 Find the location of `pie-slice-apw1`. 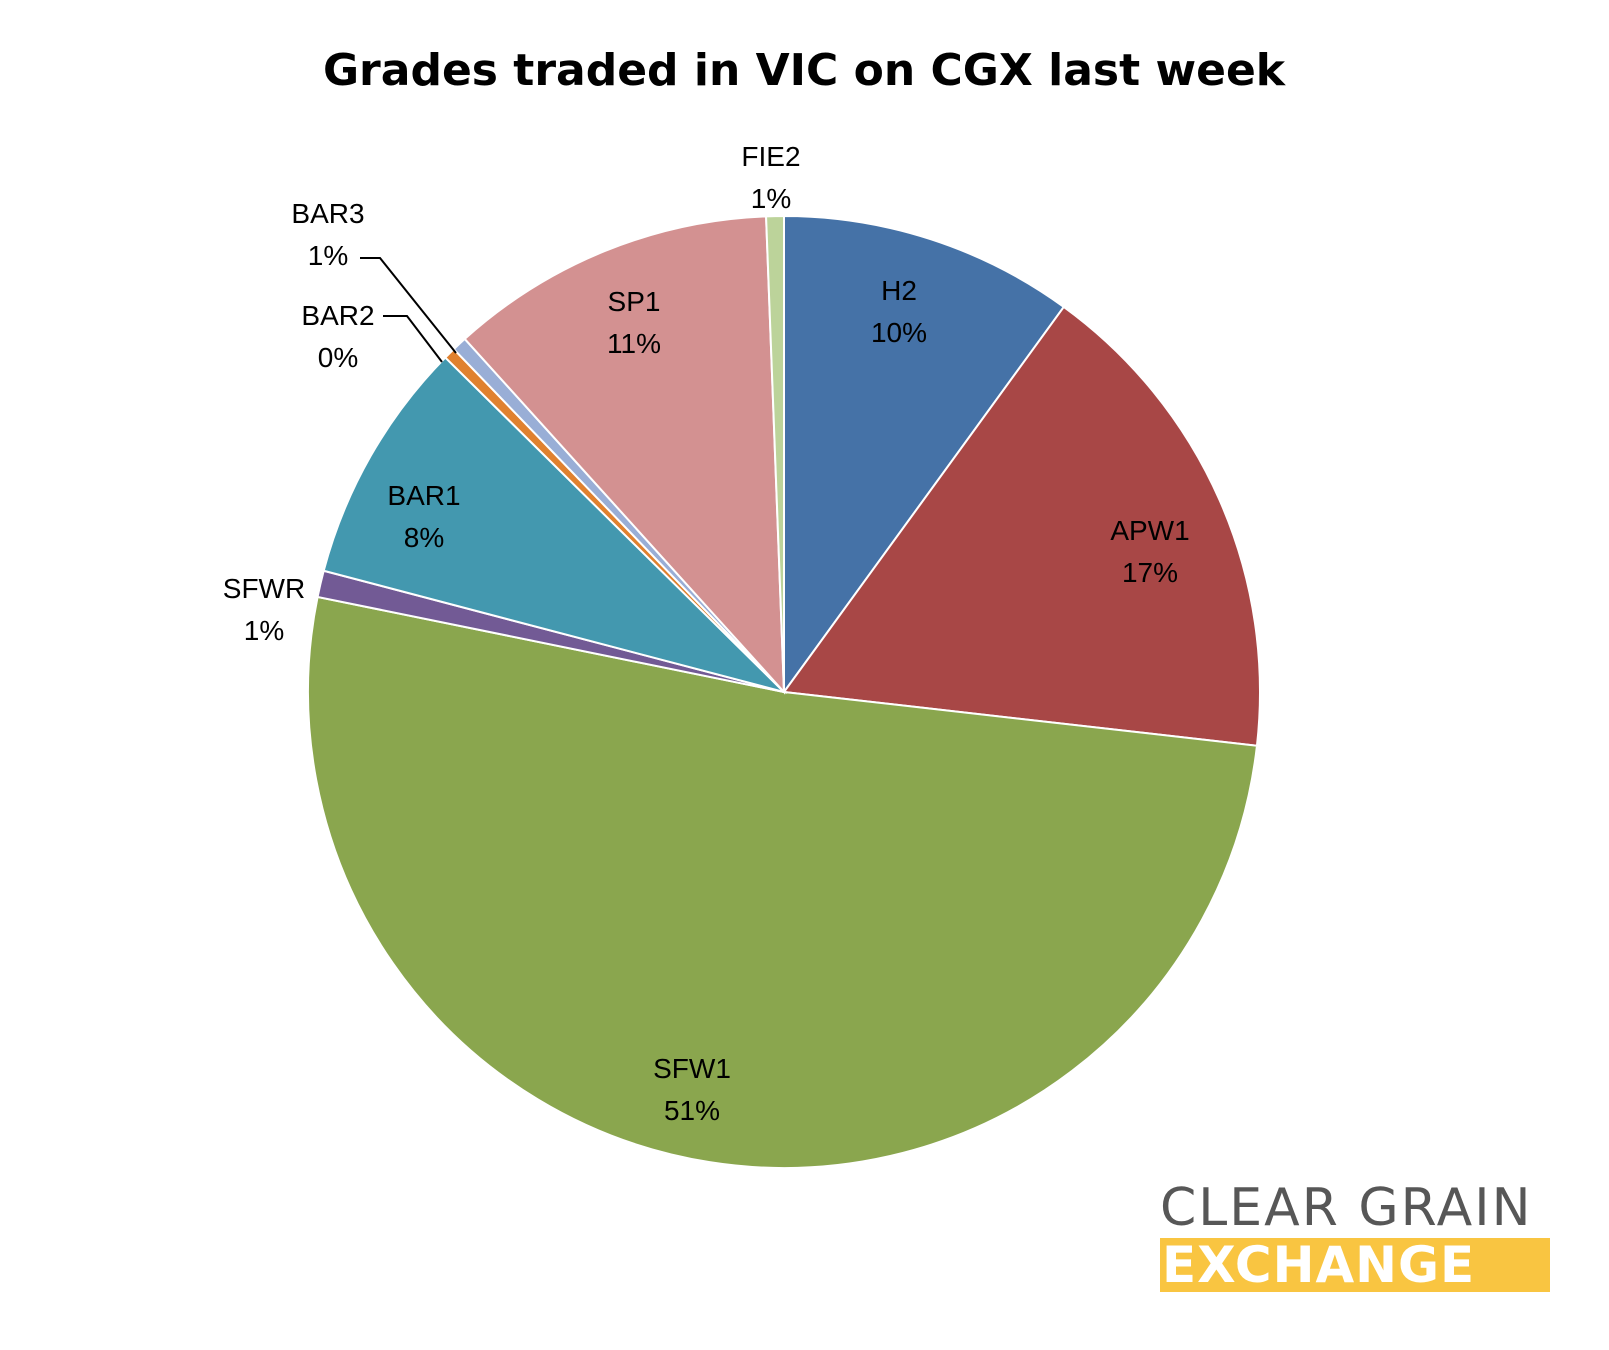

pie-slice-apw1 is located at coordinates (1022, 526).